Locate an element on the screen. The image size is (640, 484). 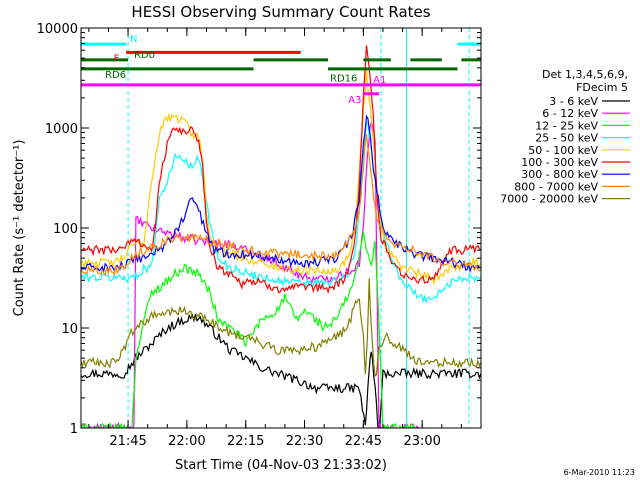
x-tick-label-22-00: 22:00 is located at coordinates (186, 441).